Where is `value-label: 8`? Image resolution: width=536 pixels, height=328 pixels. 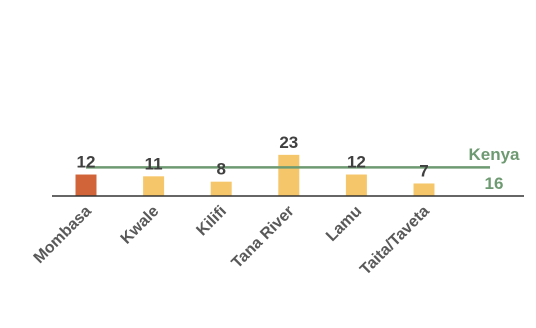 value-label: 8 is located at coordinates (220, 169).